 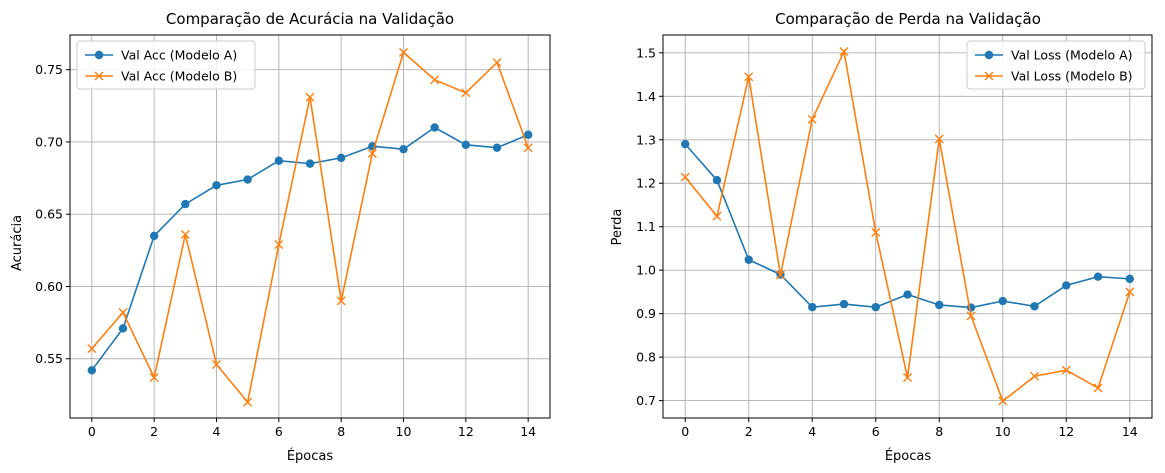 I want to click on chart-title: Comparação de Perda na Validação, so click(x=908, y=19).